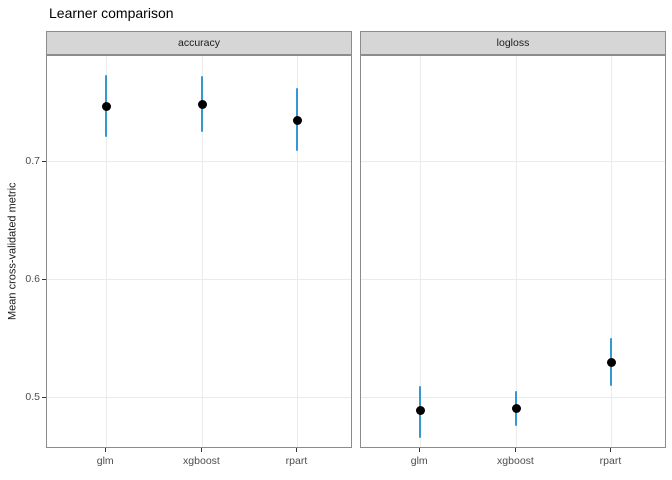 Image resolution: width=672 pixels, height=480 pixels. I want to click on facet-strip: accuracy, so click(199, 43).